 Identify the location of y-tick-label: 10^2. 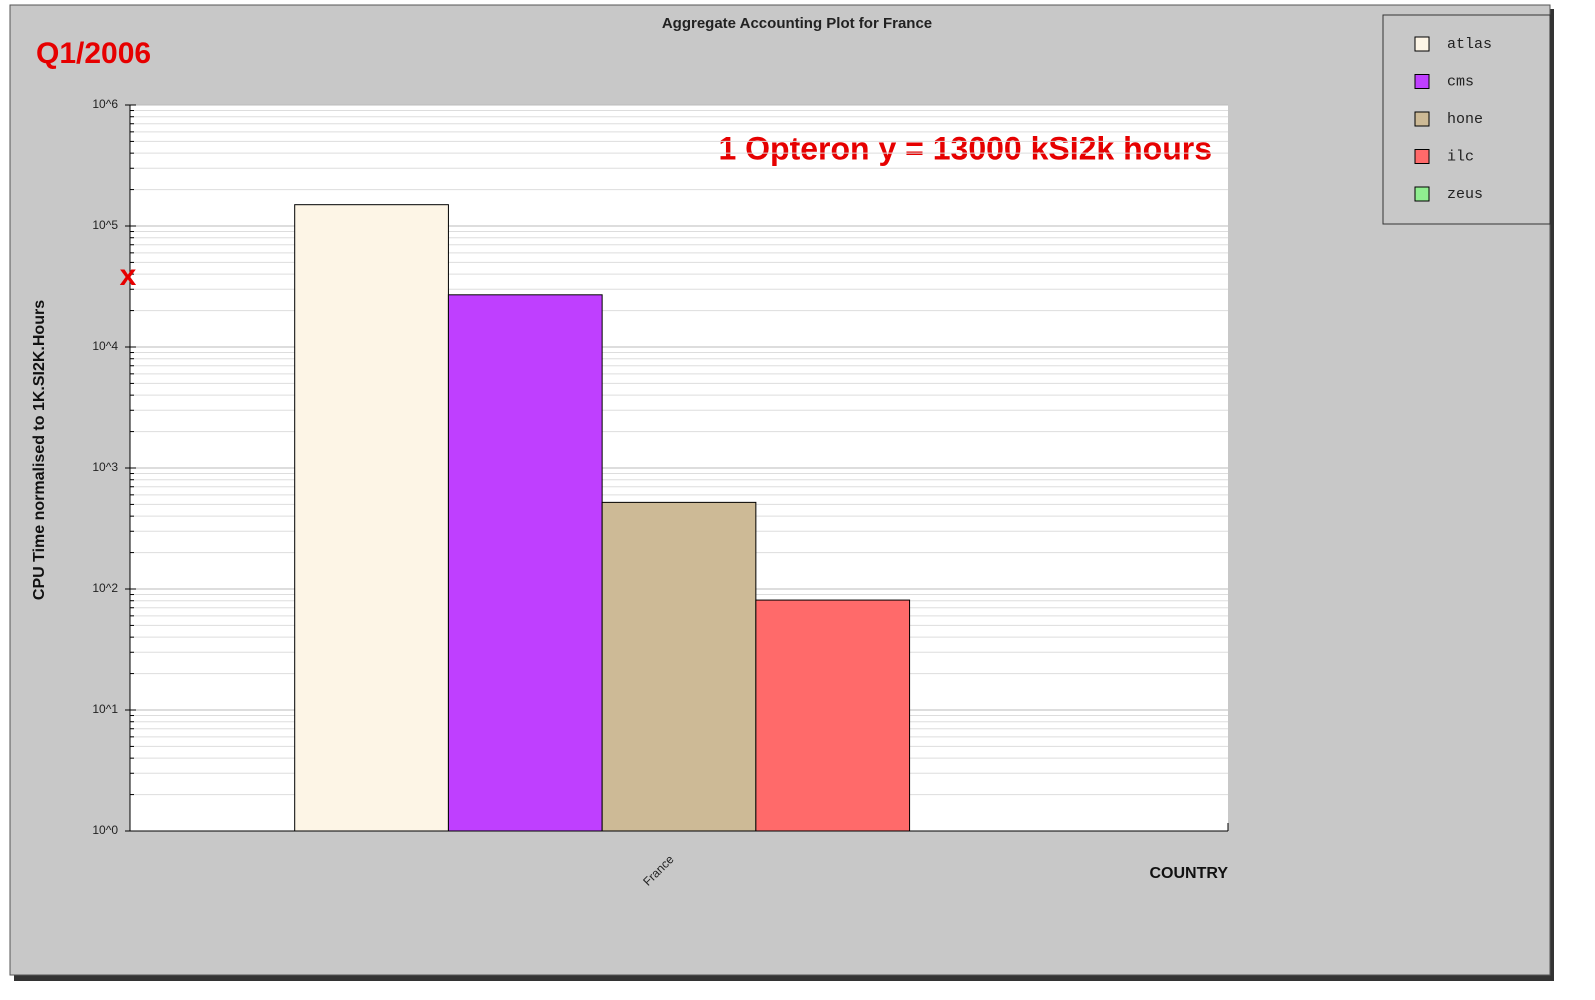
(105, 588).